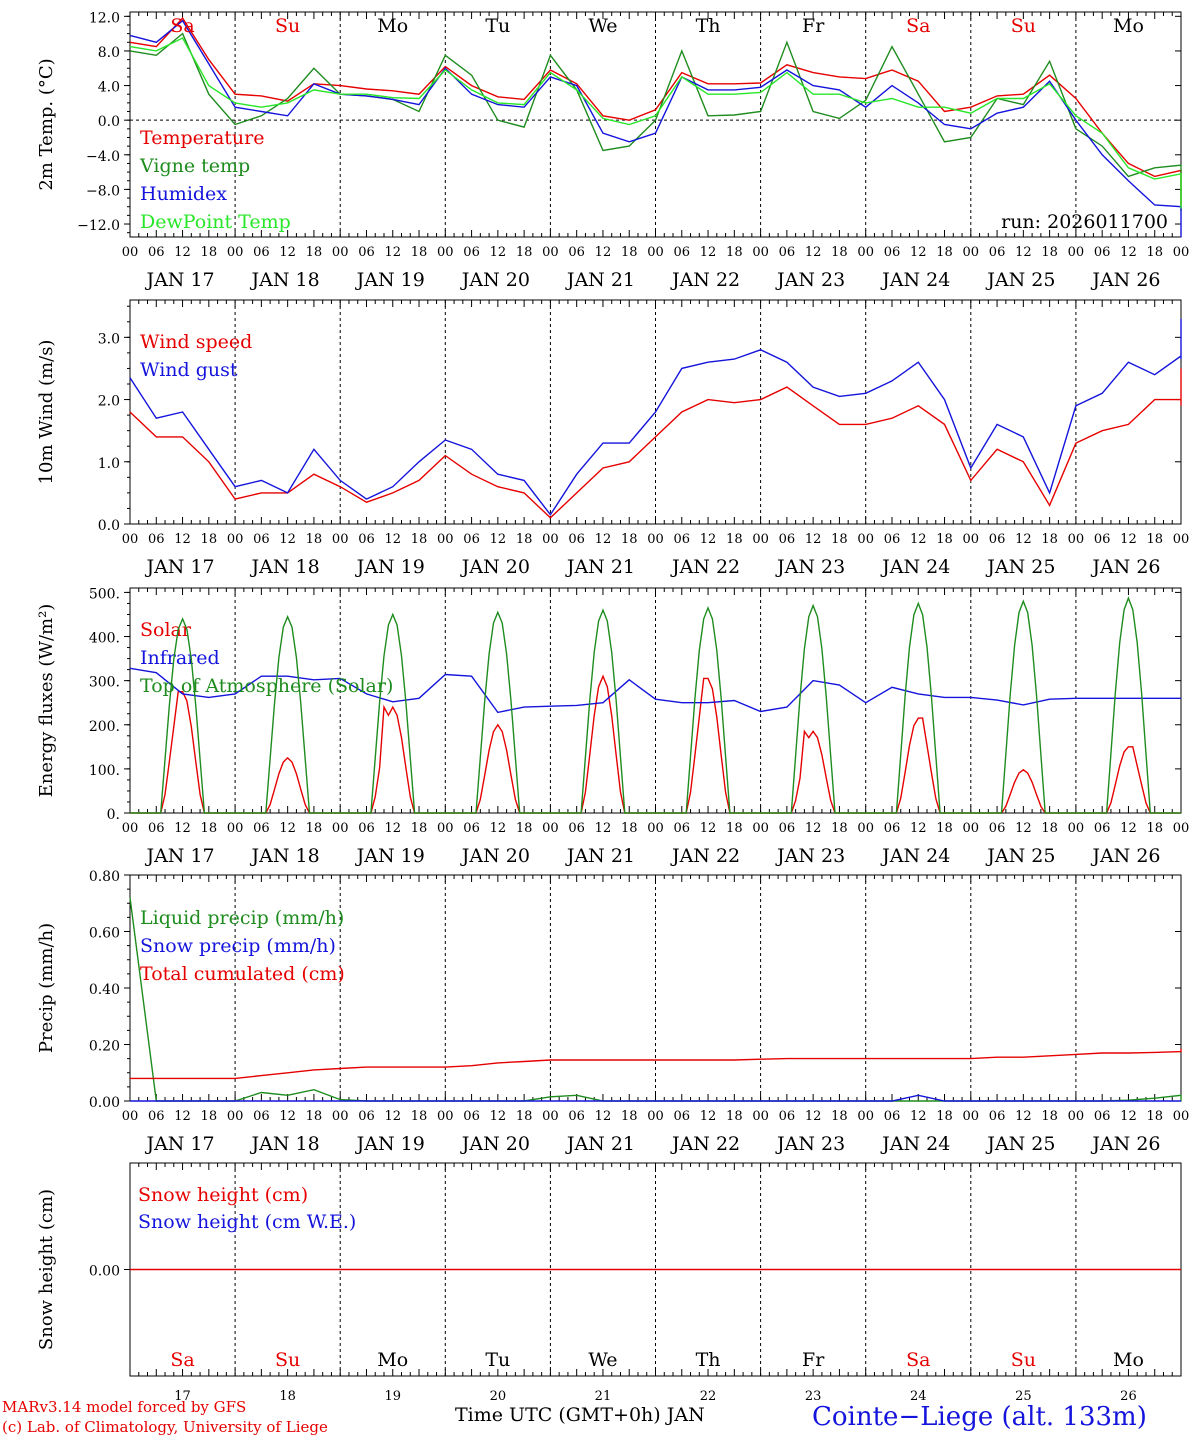  I want to click on y-tick-label: 0.0, so click(109, 526).